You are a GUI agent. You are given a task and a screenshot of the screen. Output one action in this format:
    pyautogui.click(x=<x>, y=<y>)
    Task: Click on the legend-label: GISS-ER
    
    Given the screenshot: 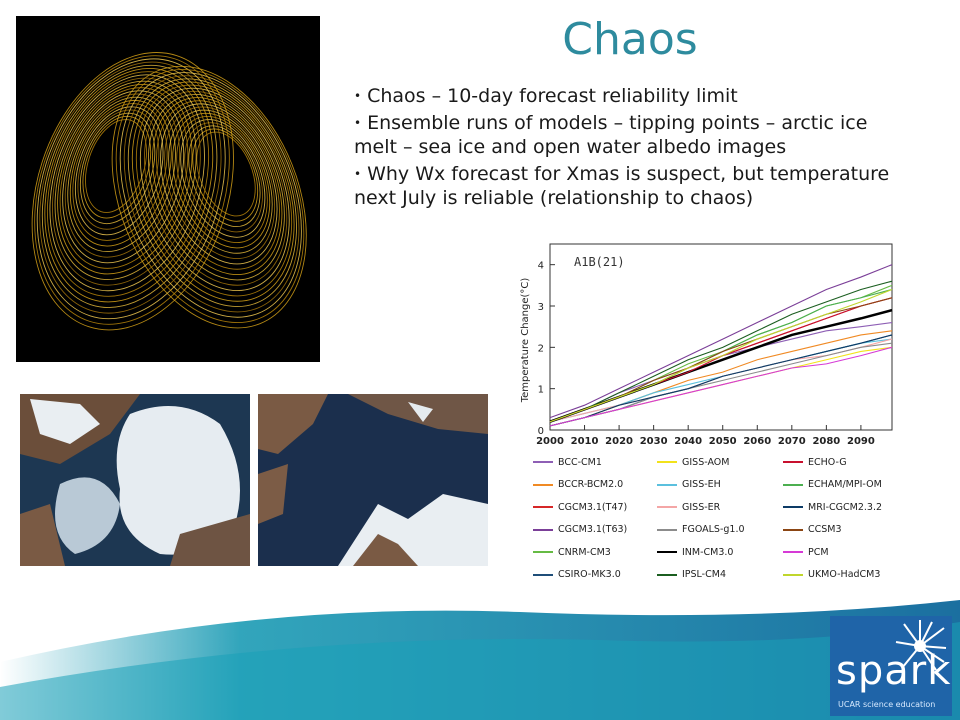 What is the action you would take?
    pyautogui.click(x=701, y=507)
    